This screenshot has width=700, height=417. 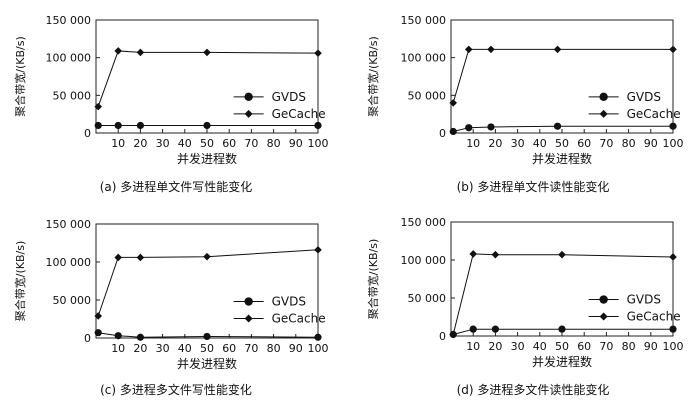 What do you see at coordinates (176, 186) in the screenshot?
I see `figure-caption: (a) 多进程单文件写性能变化` at bounding box center [176, 186].